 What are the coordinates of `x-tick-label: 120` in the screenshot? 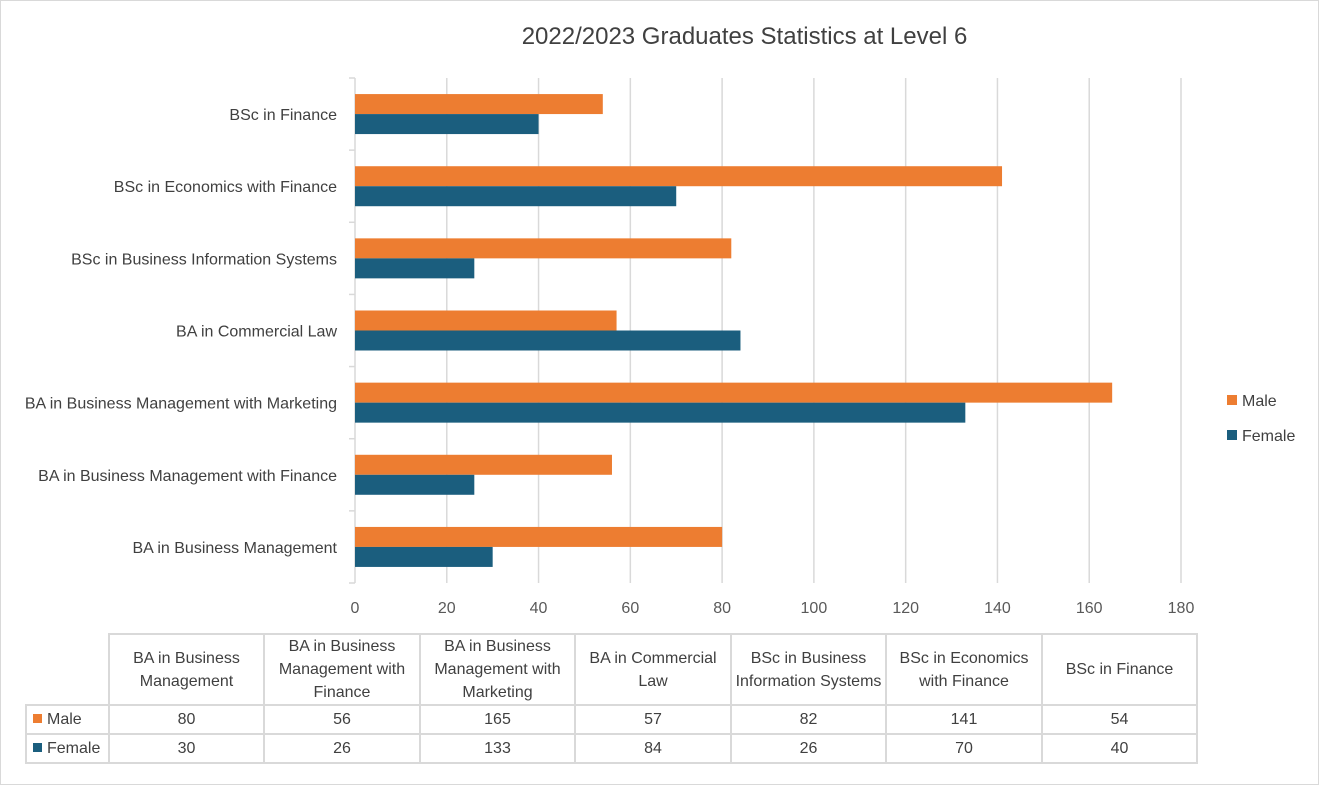 It's located at (905, 608).